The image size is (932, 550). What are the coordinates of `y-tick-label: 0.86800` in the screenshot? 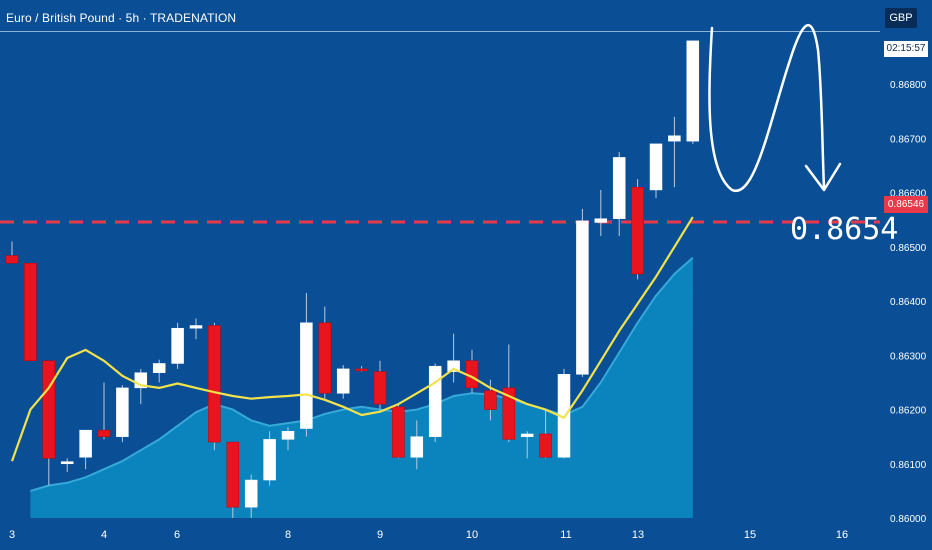 It's located at (908, 85).